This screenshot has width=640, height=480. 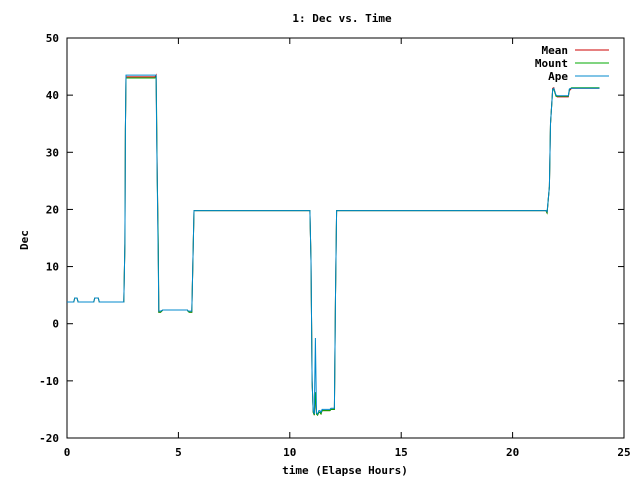 I want to click on x-tick-label: 0, so click(x=67, y=452).